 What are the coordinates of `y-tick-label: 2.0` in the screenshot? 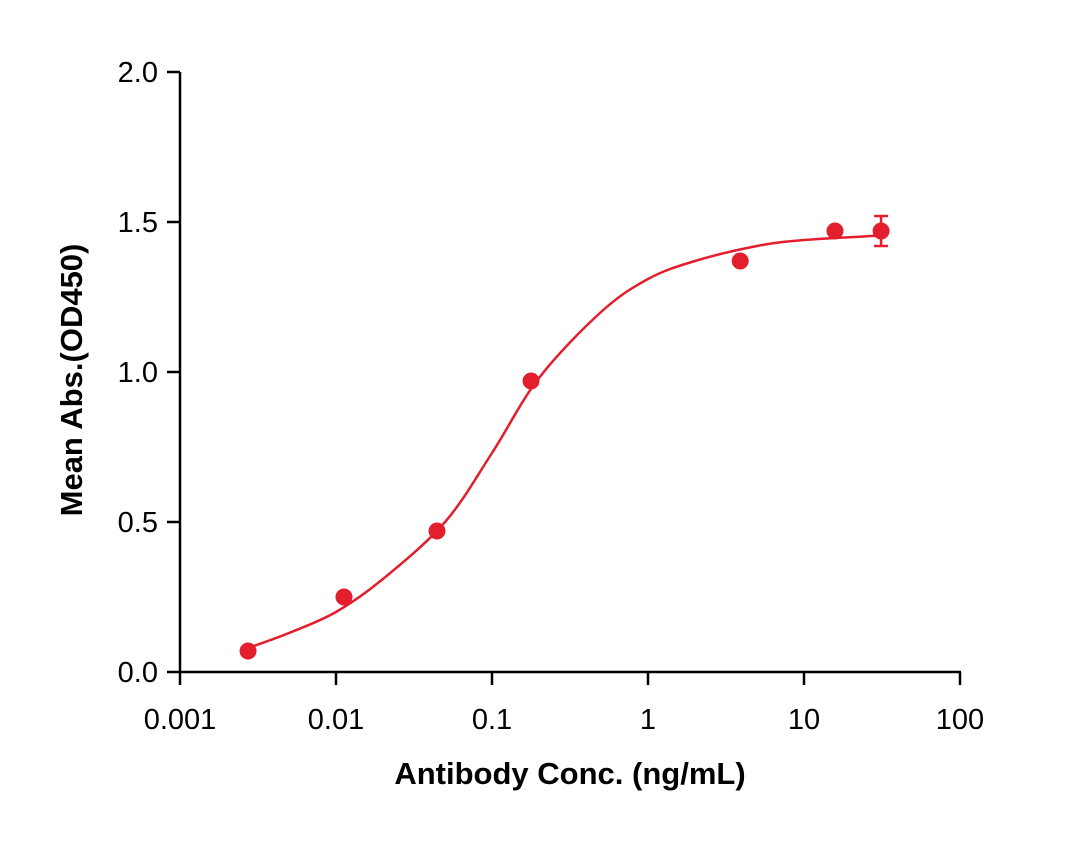 It's located at (138, 73).